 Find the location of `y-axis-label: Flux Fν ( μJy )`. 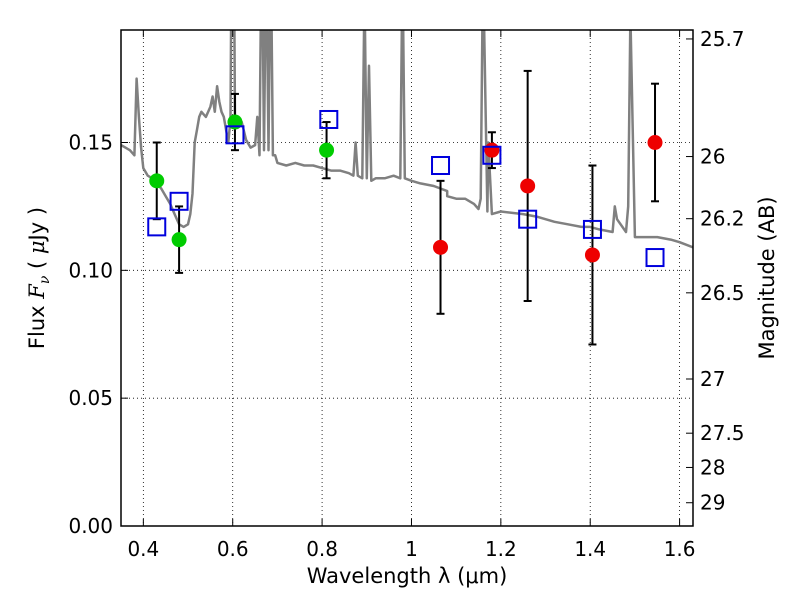

y-axis-label: Flux Fν ( μJy ) is located at coordinates (39, 278).